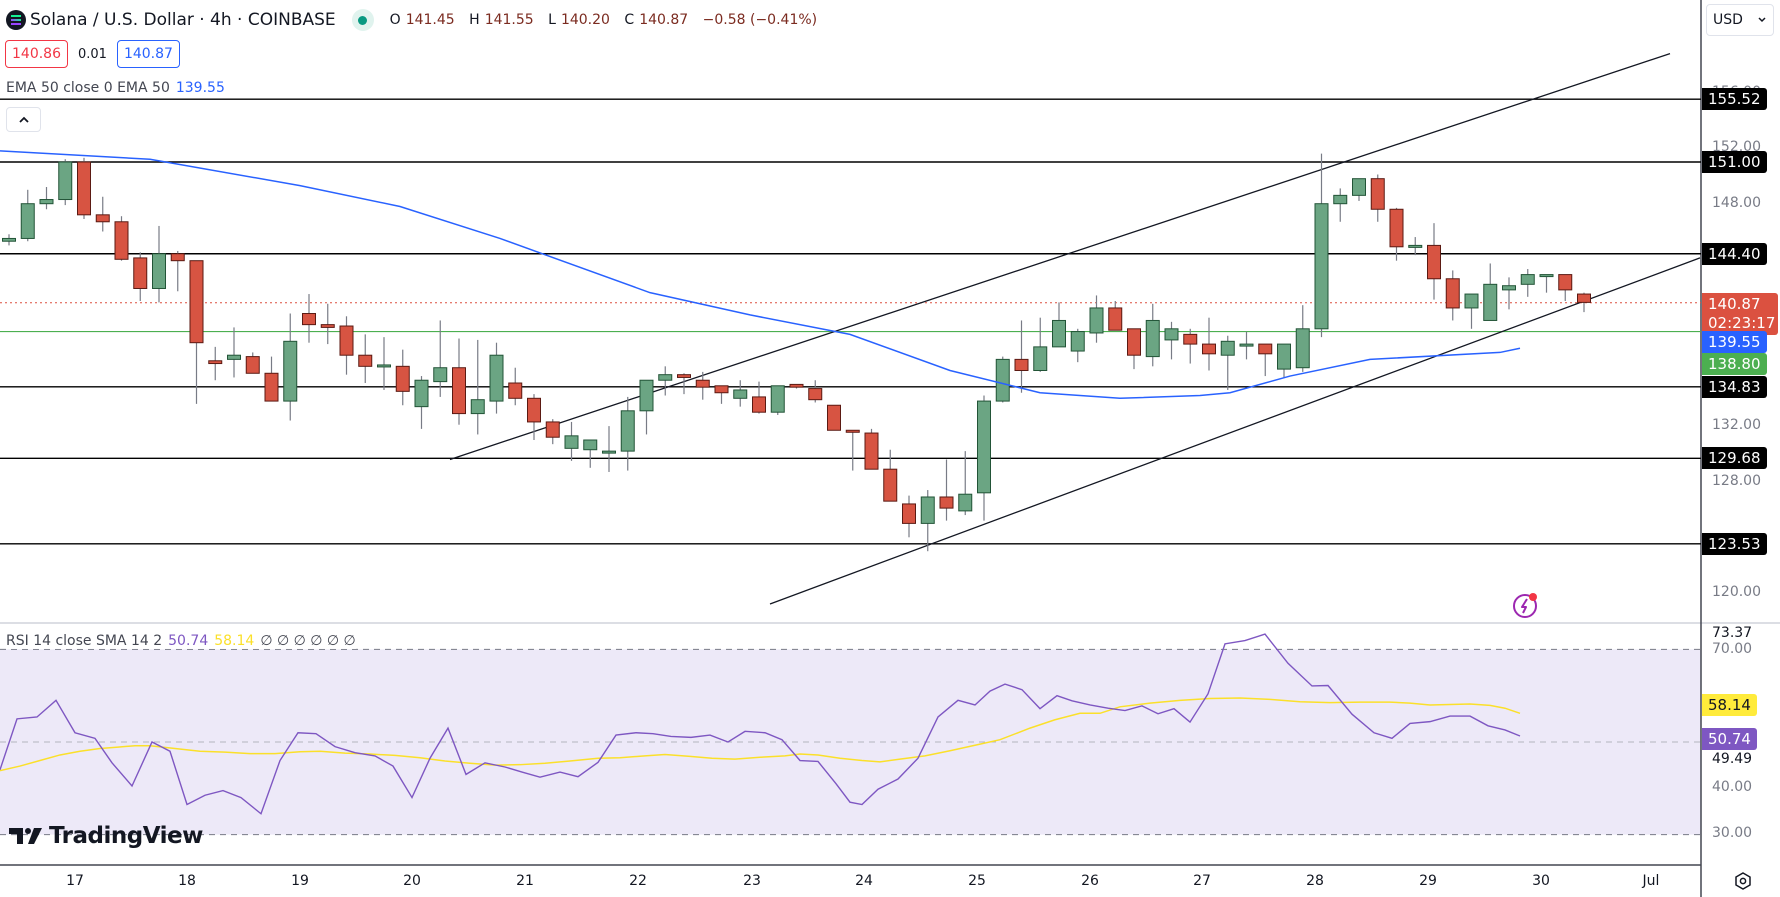 The height and width of the screenshot is (897, 1780). What do you see at coordinates (1734, 303) in the screenshot?
I see `last-price-value: 140.87` at bounding box center [1734, 303].